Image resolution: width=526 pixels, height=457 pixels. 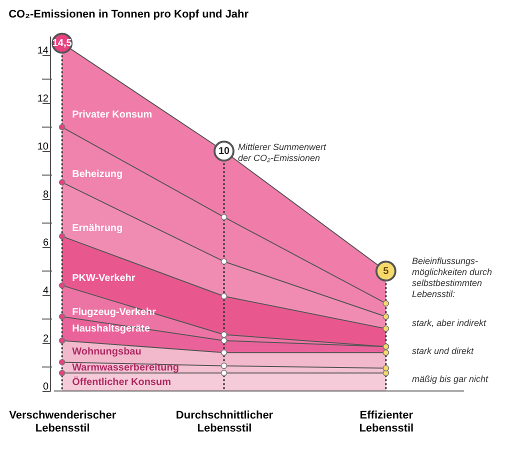 What do you see at coordinates (111, 329) in the screenshot?
I see `series-label: Haushaltsgeräte` at bounding box center [111, 329].